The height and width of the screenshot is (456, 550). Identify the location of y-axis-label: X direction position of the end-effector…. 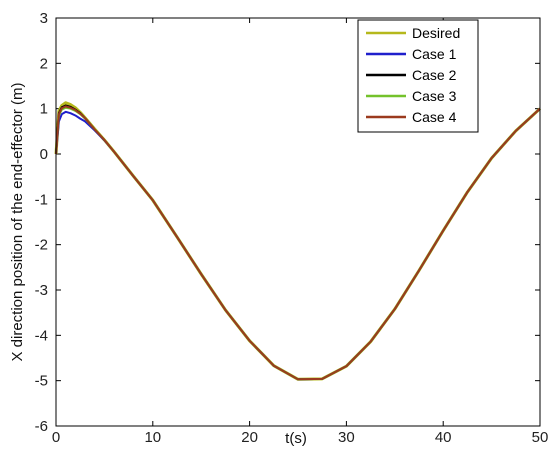
(17, 221).